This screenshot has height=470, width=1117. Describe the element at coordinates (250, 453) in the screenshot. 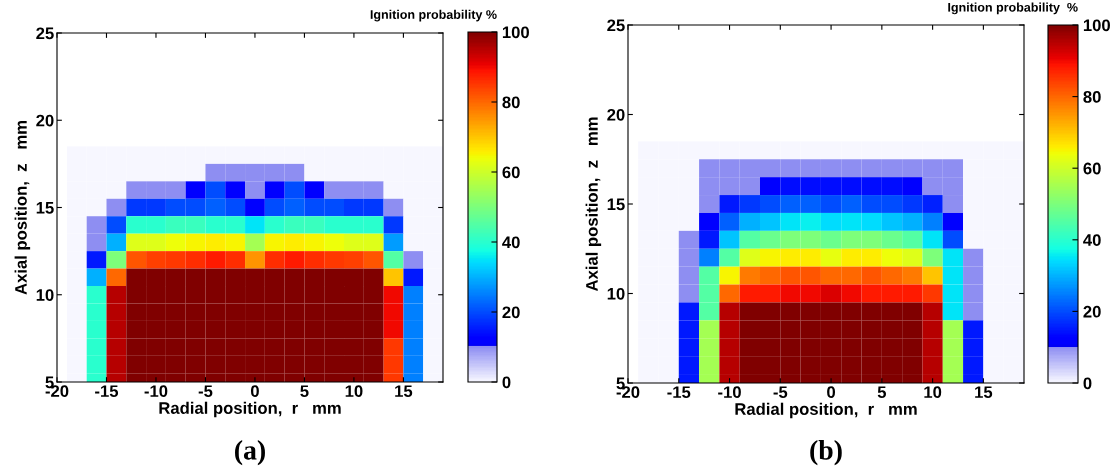

I see `text: (a)` at that location.